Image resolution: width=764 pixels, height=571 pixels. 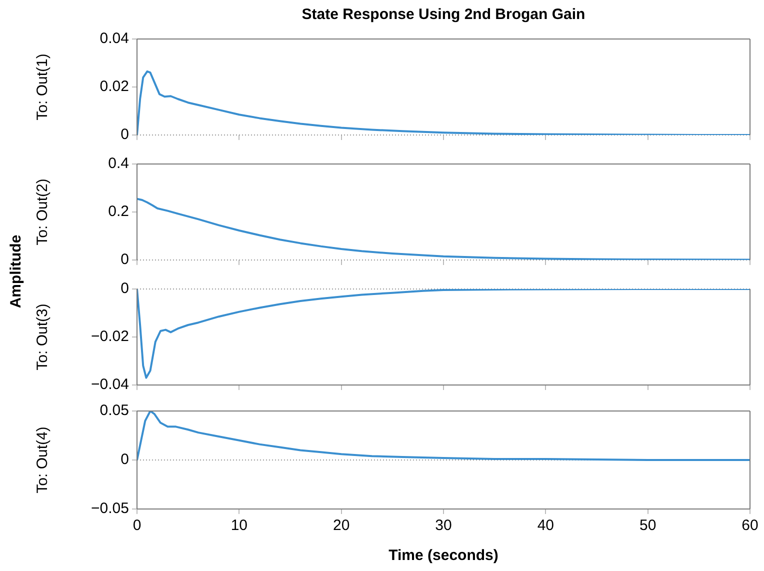 What do you see at coordinates (114, 39) in the screenshot?
I see `y-tick-label: 0.04` at bounding box center [114, 39].